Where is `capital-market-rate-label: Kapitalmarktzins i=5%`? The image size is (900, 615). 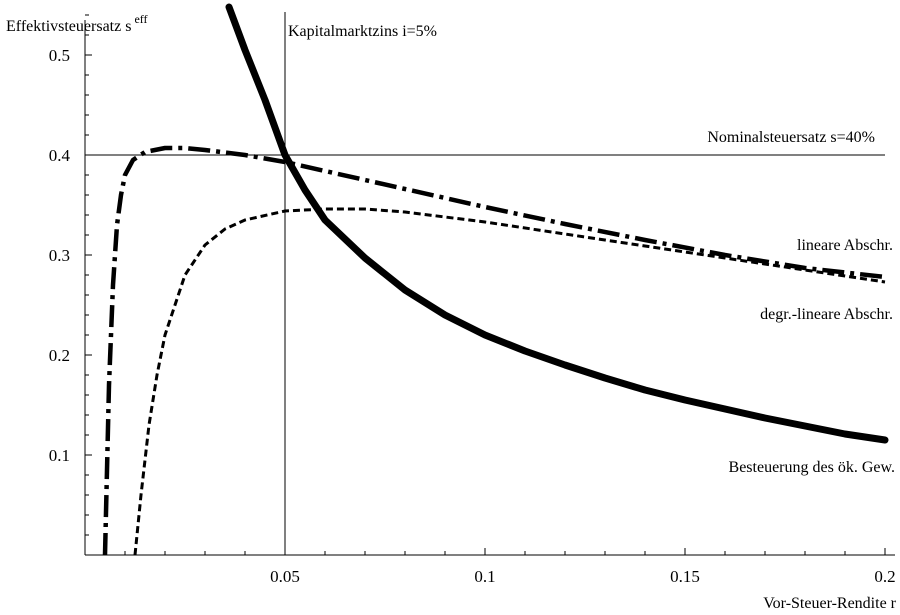
capital-market-rate-label: Kapitalmarktzins i=5% is located at coordinates (362, 31).